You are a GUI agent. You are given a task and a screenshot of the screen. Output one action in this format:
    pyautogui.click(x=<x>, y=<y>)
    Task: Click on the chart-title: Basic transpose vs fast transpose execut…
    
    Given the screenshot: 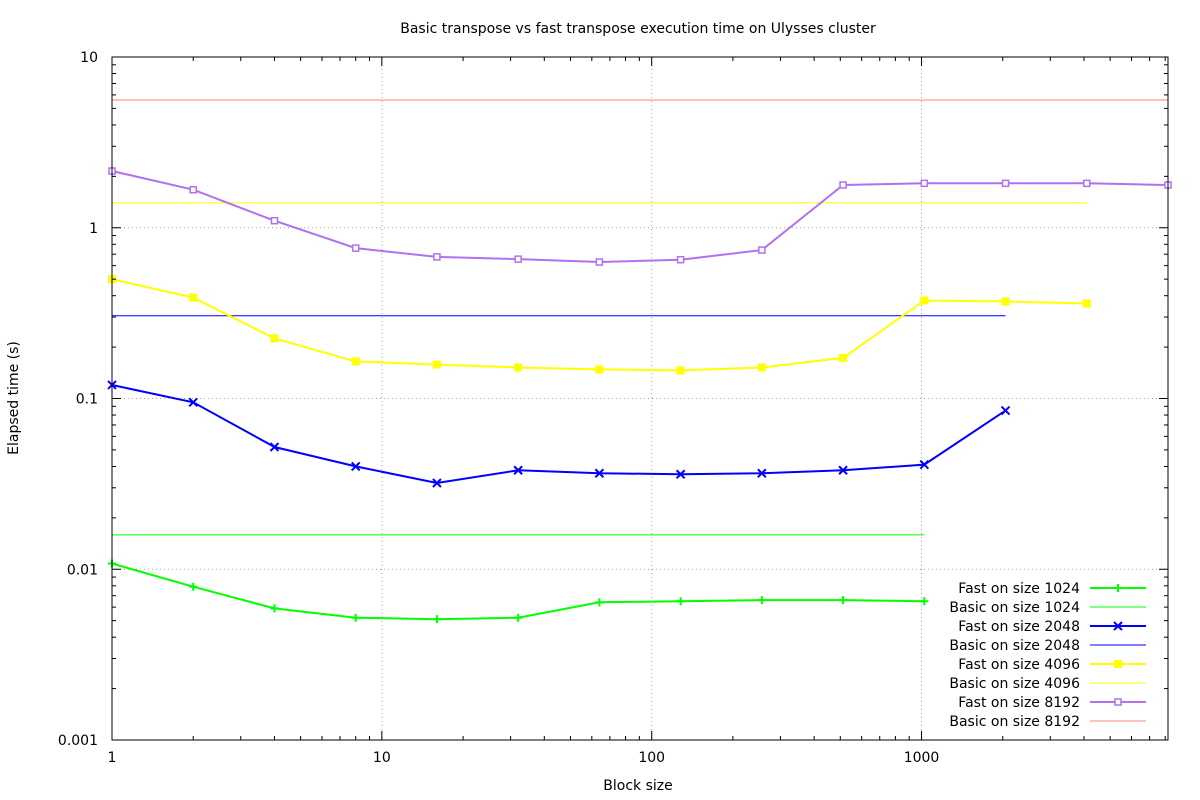 What is the action you would take?
    pyautogui.click(x=638, y=29)
    